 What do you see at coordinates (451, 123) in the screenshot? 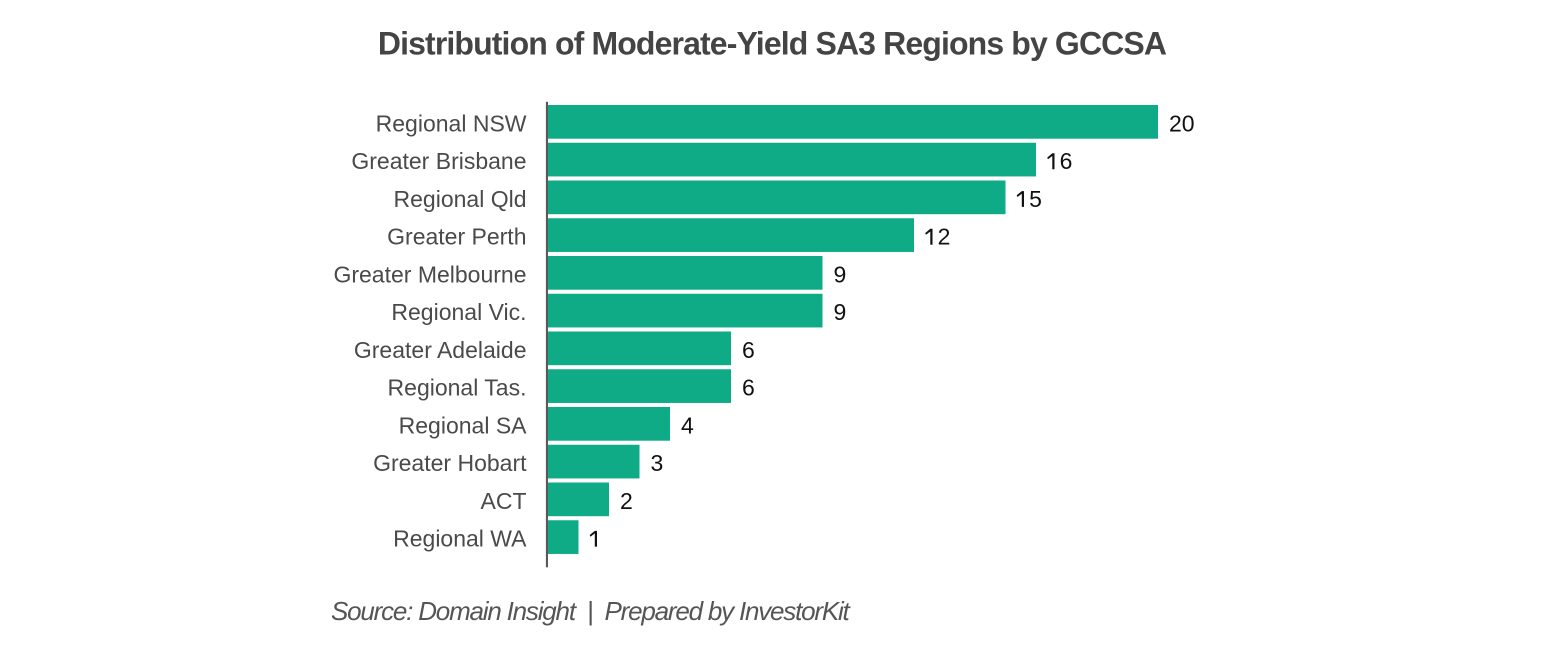
I see `svg-text: Regional NSW` at bounding box center [451, 123].